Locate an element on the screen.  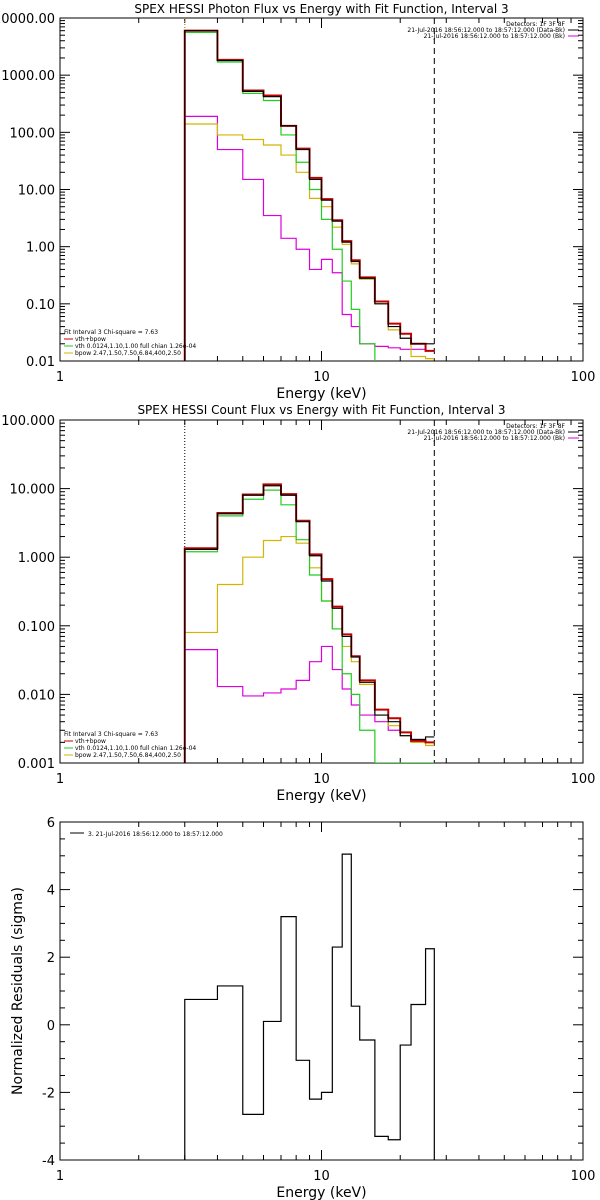
y-tick-label: 100.000 is located at coordinates (28, 421).